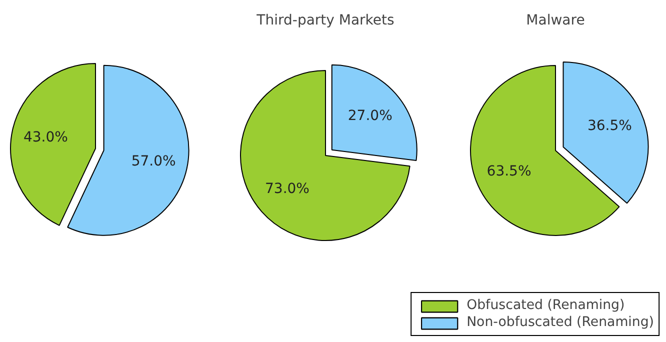  What do you see at coordinates (509, 171) in the screenshot?
I see `data-label: 63.5%` at bounding box center [509, 171].